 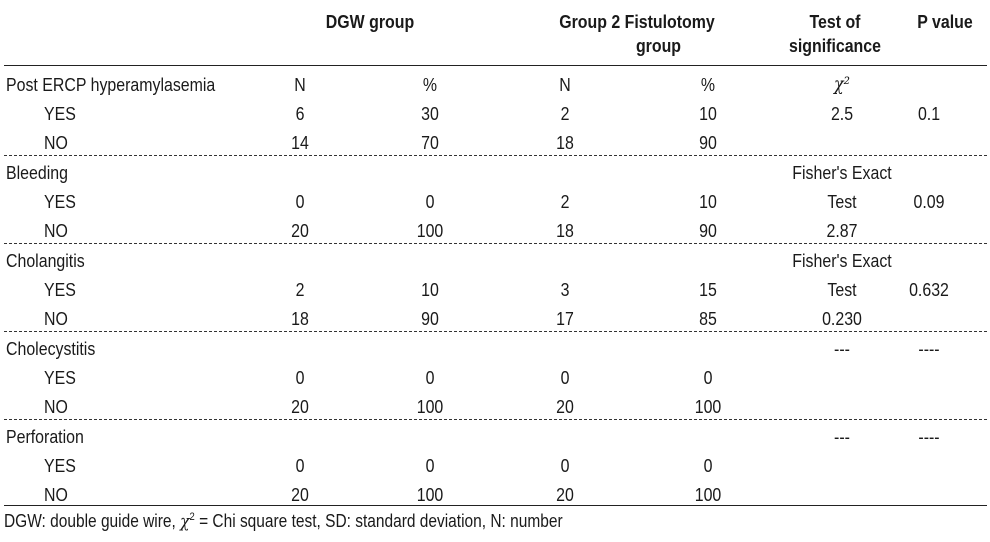 What do you see at coordinates (495, 348) in the screenshot?
I see `table-row: Cholecystitis --- ----` at bounding box center [495, 348].